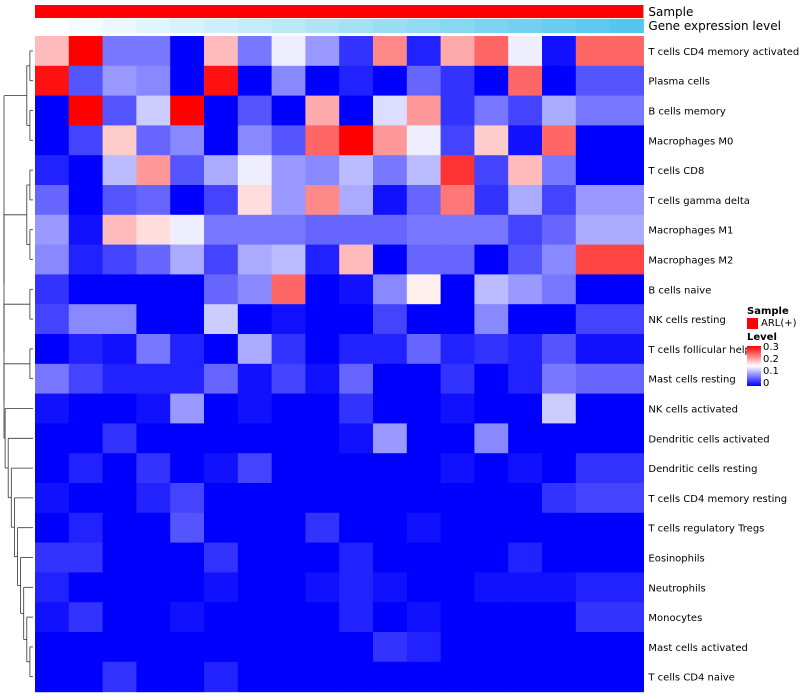  I want to click on row-label: NK cells resting, so click(686, 320).